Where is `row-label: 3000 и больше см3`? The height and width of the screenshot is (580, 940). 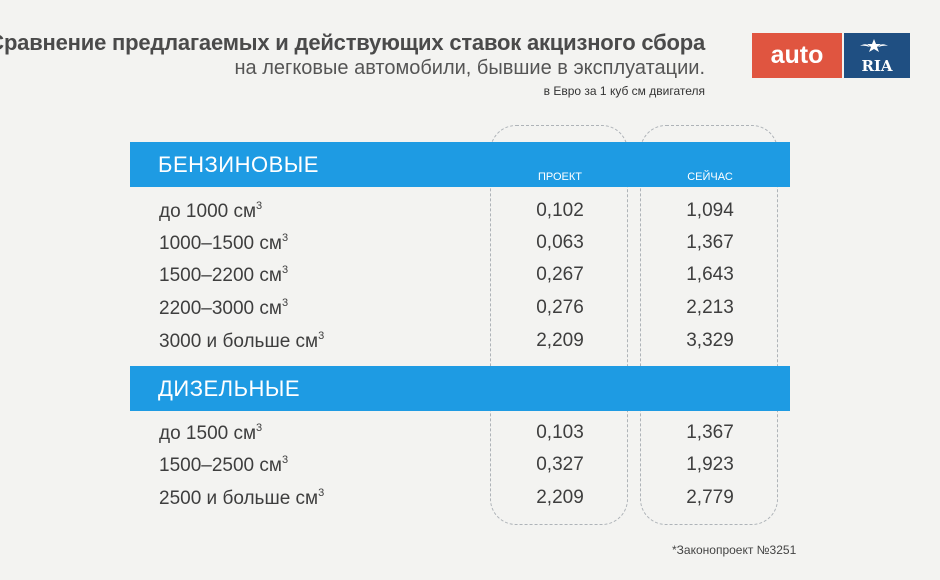 row-label: 3000 и больше см3 is located at coordinates (242, 341).